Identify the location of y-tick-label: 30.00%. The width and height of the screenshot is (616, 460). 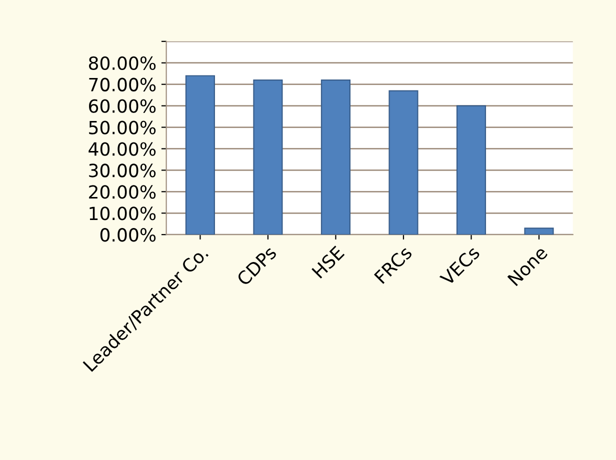
(122, 171).